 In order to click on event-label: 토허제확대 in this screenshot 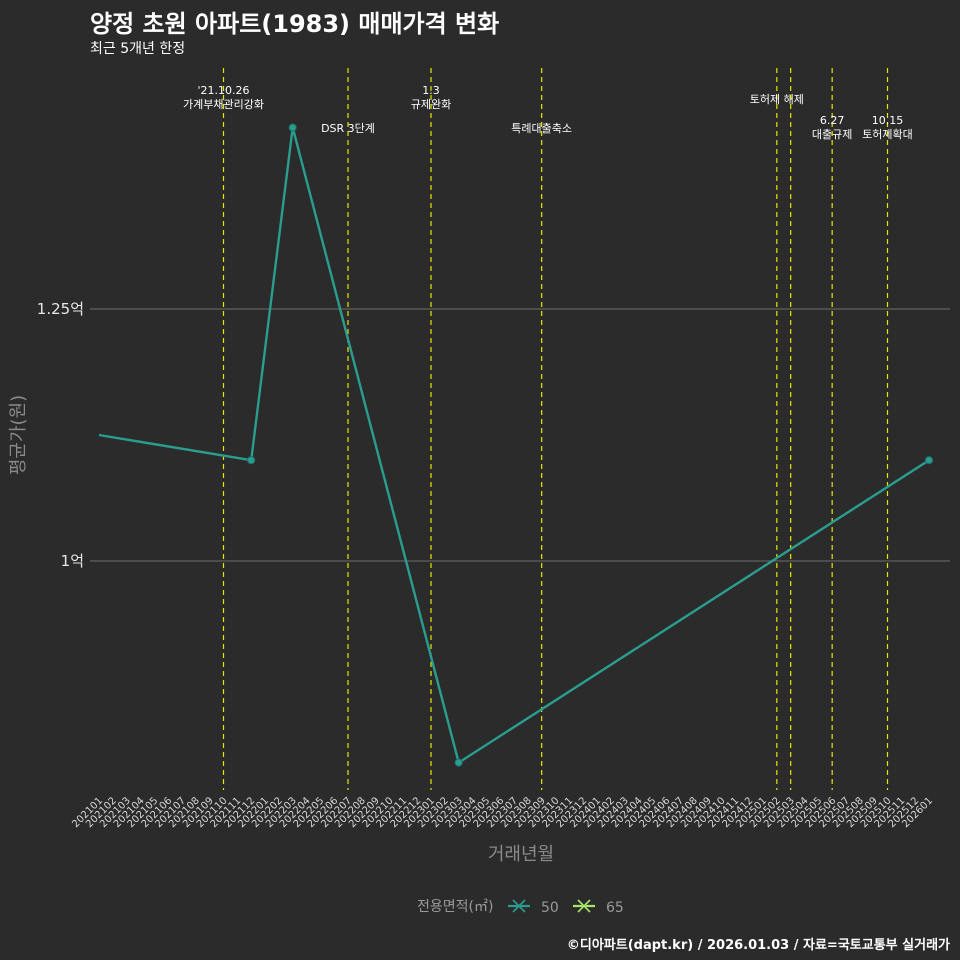, I will do `click(887, 134)`.